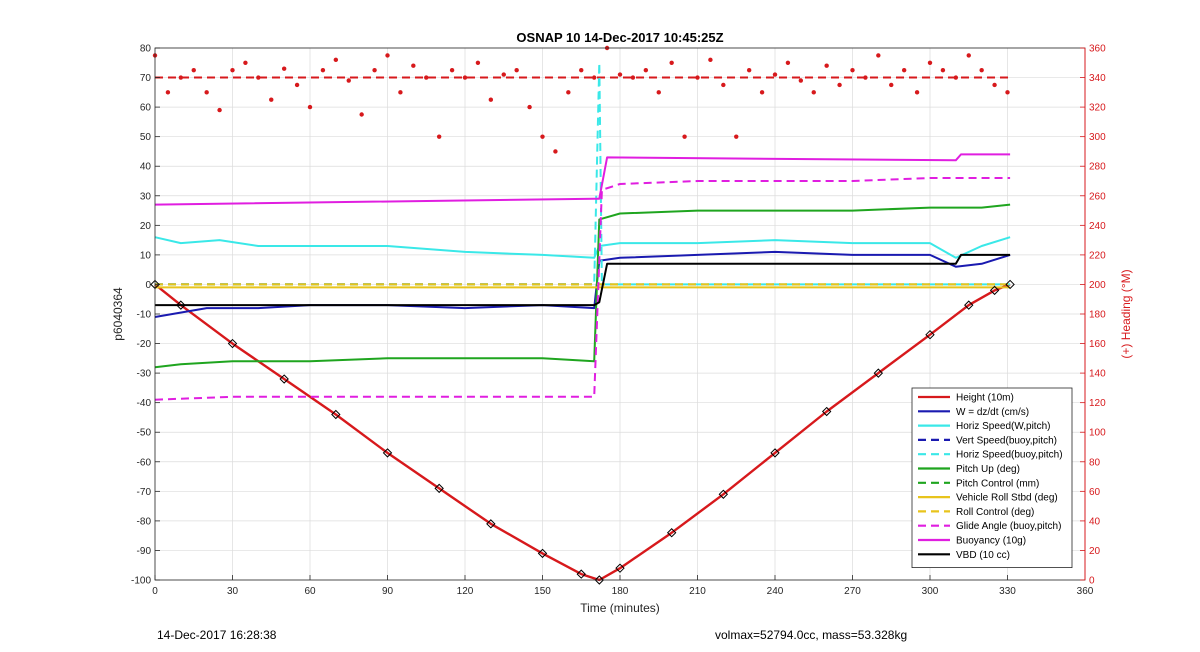 This screenshot has height=652, width=1200. What do you see at coordinates (146, 226) in the screenshot?
I see `y-tick-label: 20` at bounding box center [146, 226].